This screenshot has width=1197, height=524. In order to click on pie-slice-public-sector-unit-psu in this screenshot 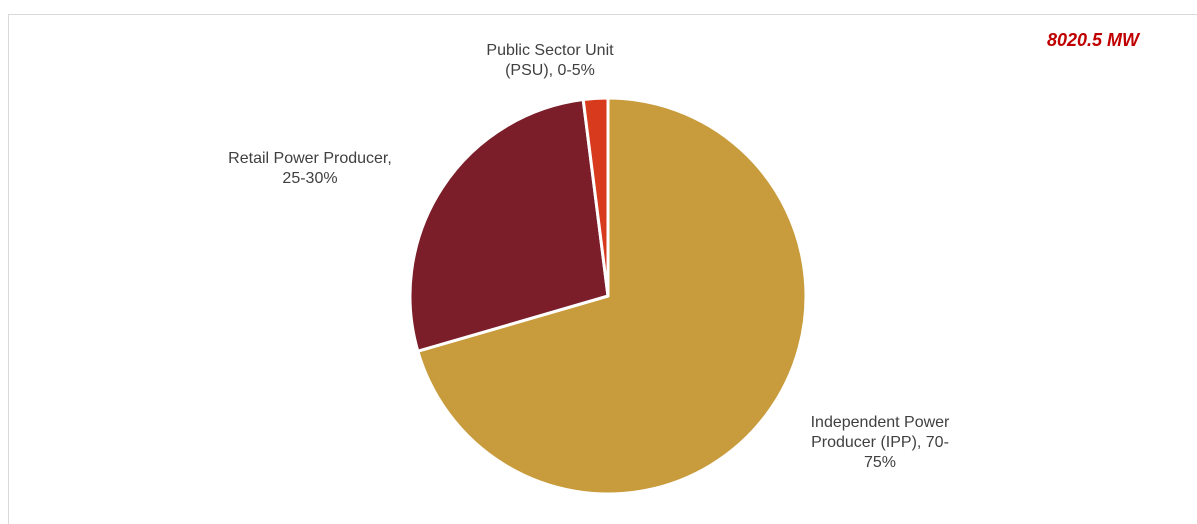, I will do `click(595, 197)`.